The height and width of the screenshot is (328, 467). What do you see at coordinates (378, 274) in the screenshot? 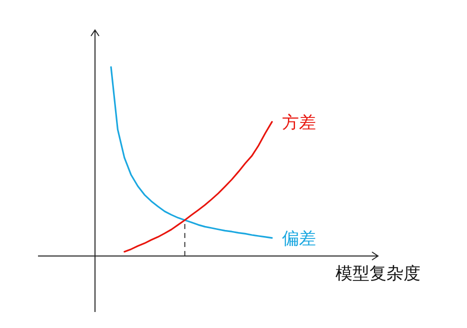
I see `x-axis-title: 模型复杂度` at bounding box center [378, 274].